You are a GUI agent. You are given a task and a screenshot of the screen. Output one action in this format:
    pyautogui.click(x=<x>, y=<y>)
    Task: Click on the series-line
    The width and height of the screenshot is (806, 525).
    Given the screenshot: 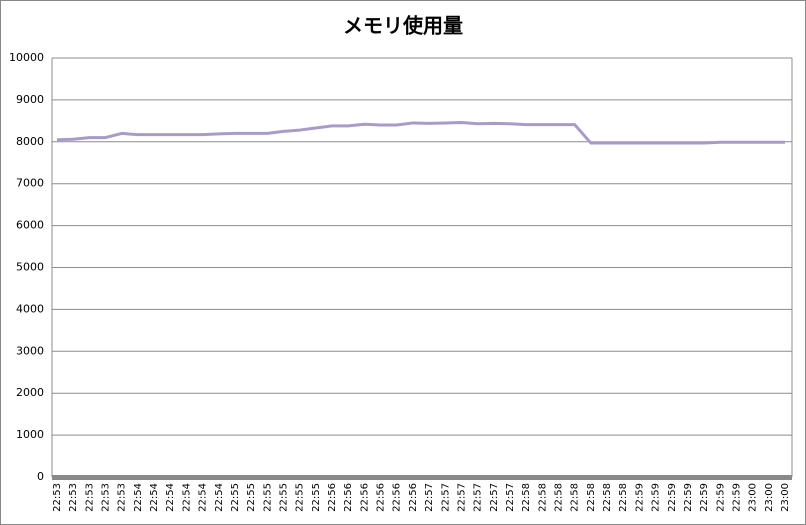 What is the action you would take?
    pyautogui.click(x=420, y=133)
    